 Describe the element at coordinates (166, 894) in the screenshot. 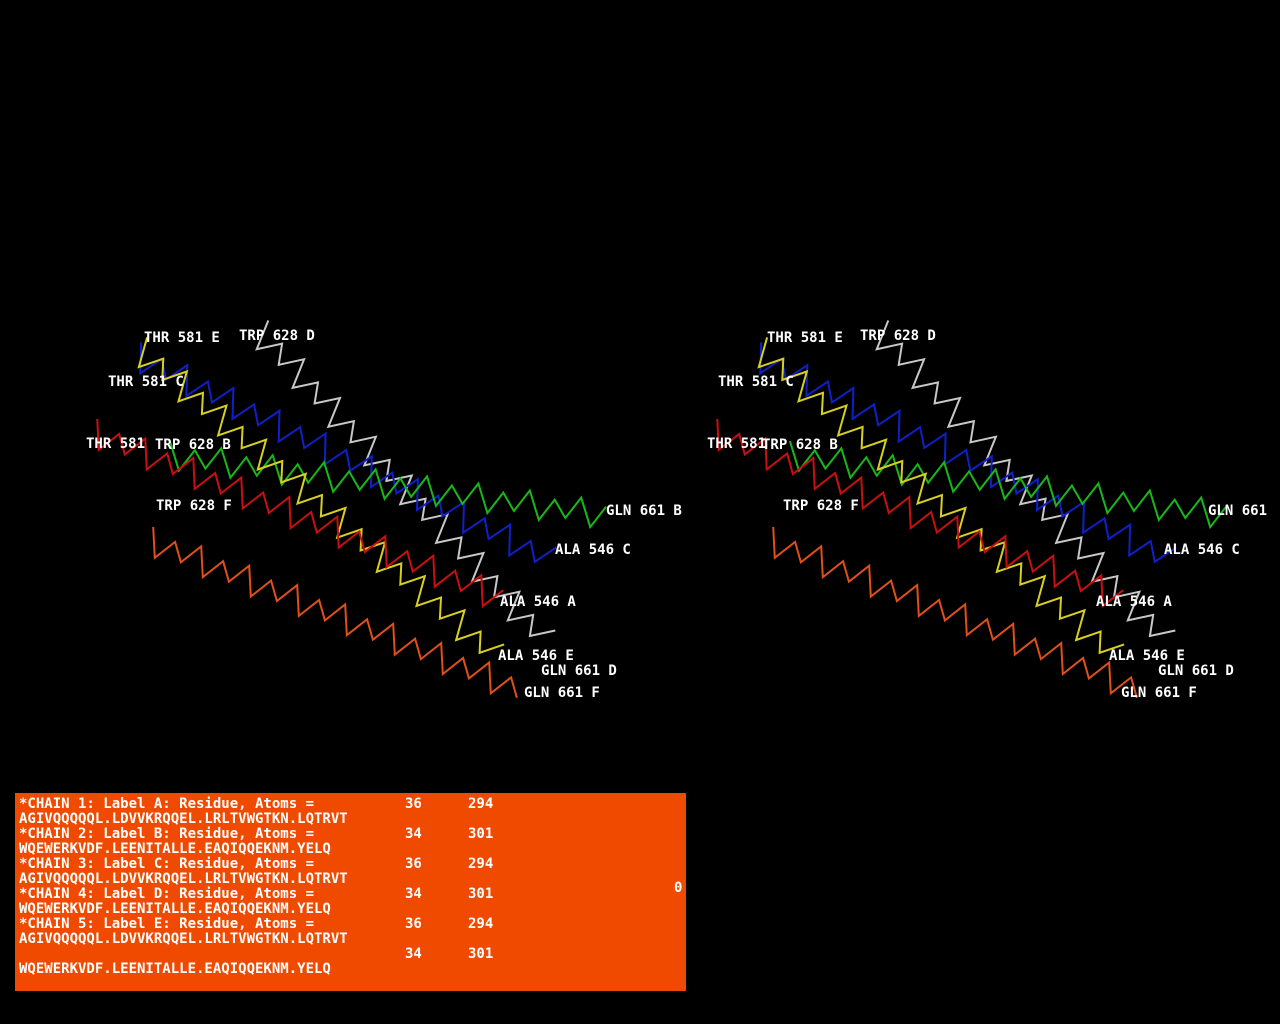

I see `chain-header: *CHAIN 4: Label D: Residue, Atoms =` at that location.